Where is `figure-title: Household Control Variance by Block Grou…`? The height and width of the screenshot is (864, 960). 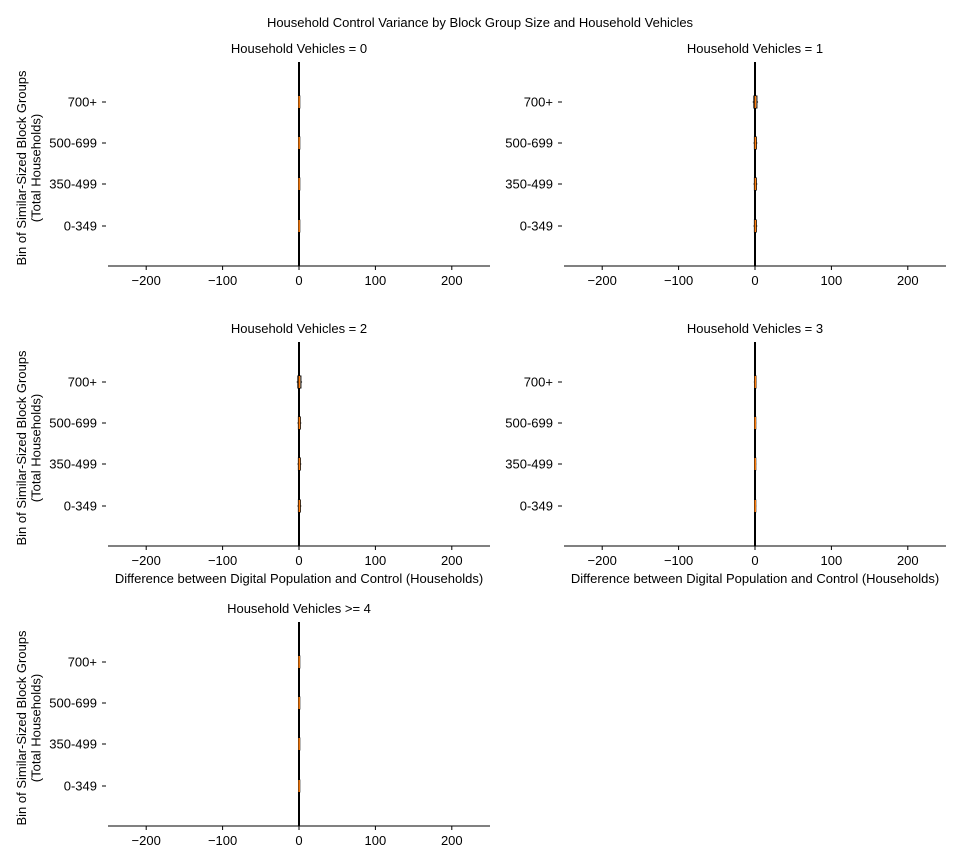 figure-title: Household Control Variance by Block Grou… is located at coordinates (480, 22).